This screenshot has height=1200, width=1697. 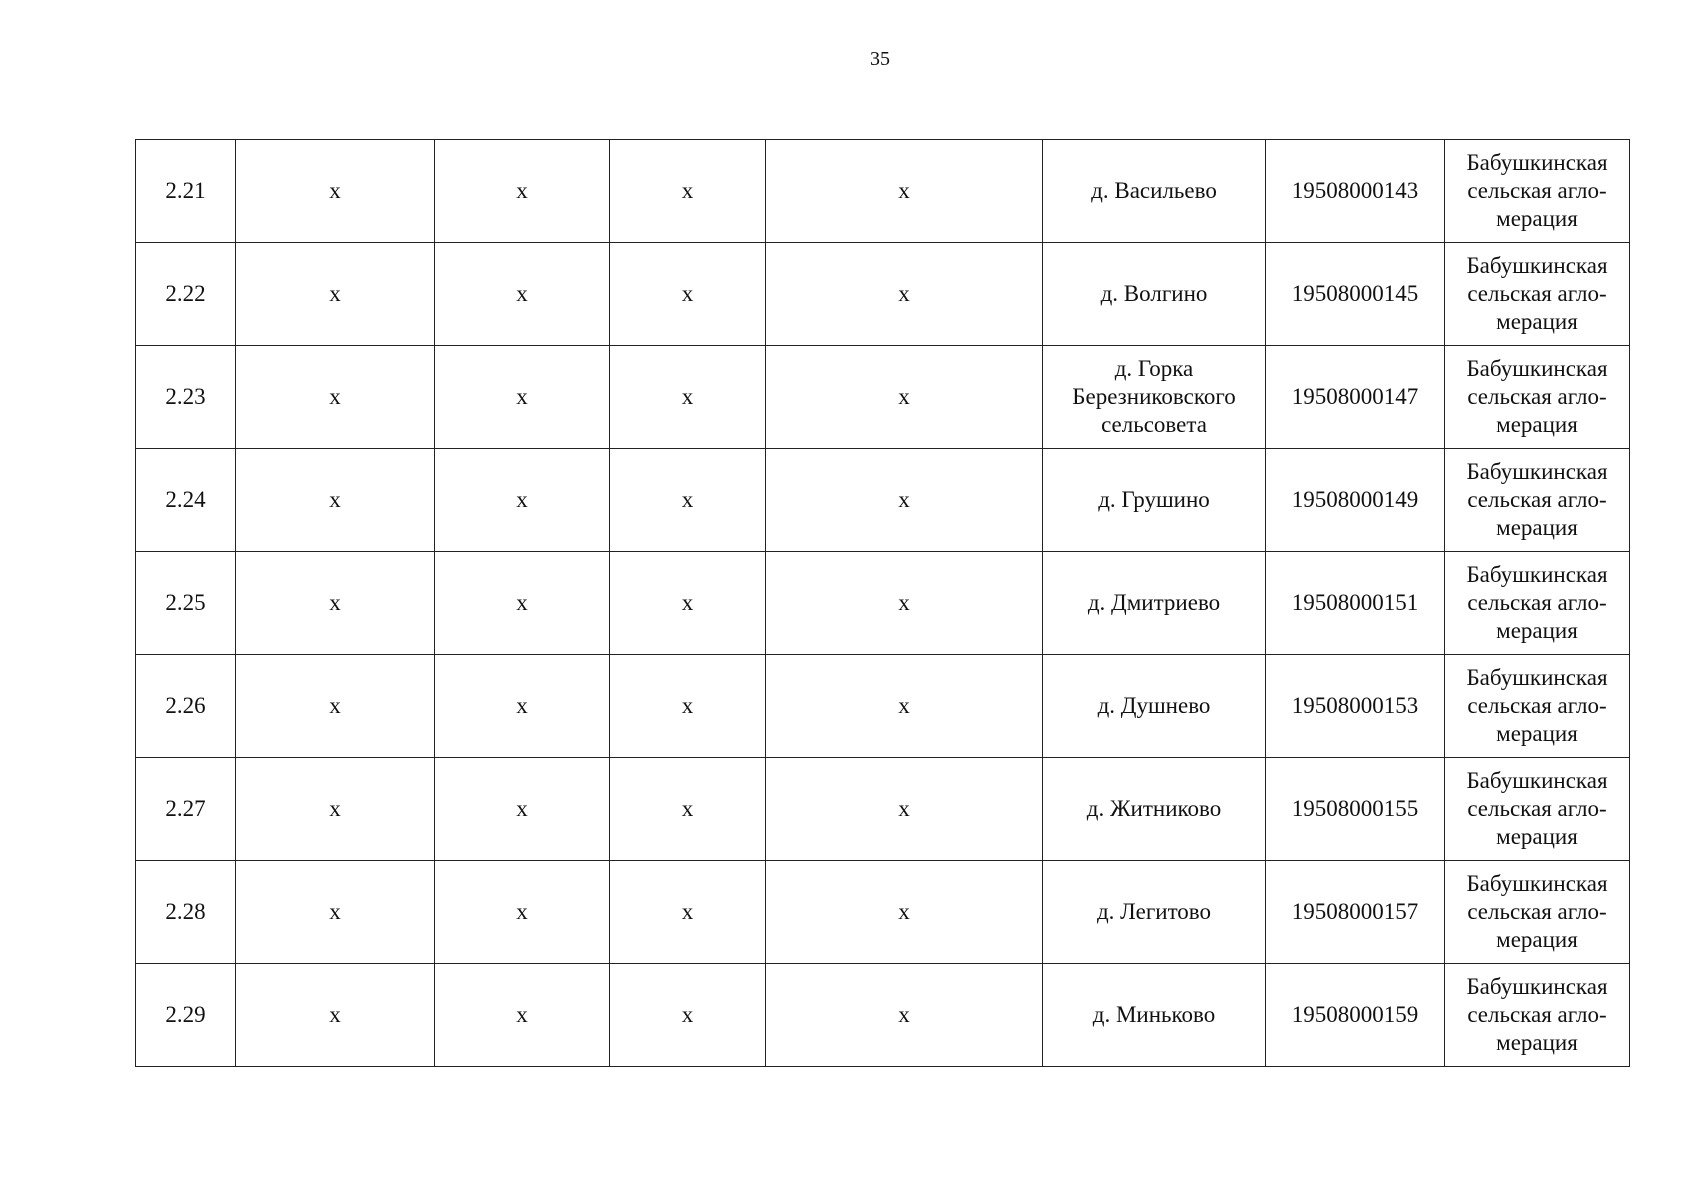 What do you see at coordinates (185, 500) in the screenshot?
I see `row-number: 2.24` at bounding box center [185, 500].